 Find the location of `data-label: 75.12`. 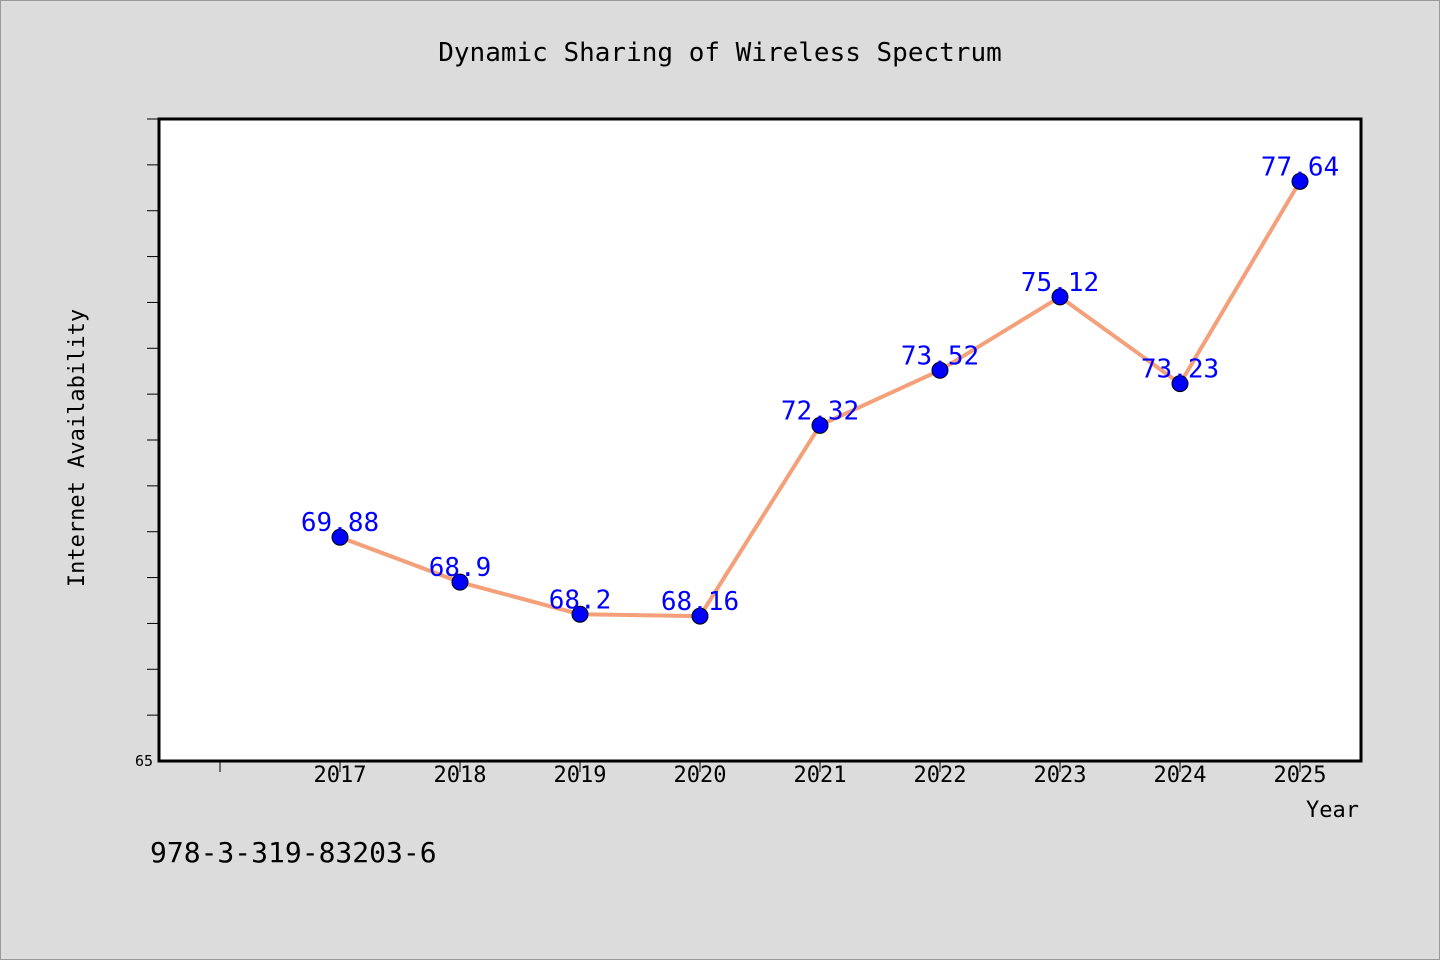

data-label: 75.12 is located at coordinates (1060, 283).